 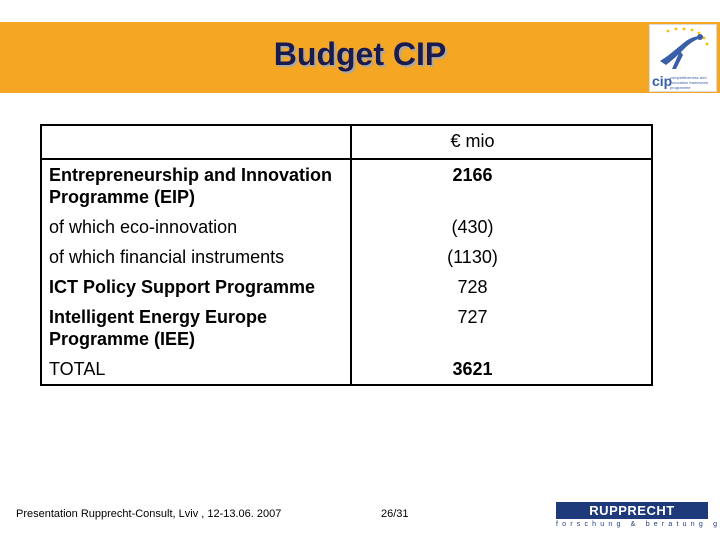 I want to click on slide-title: Budget CIP, so click(x=360, y=54).